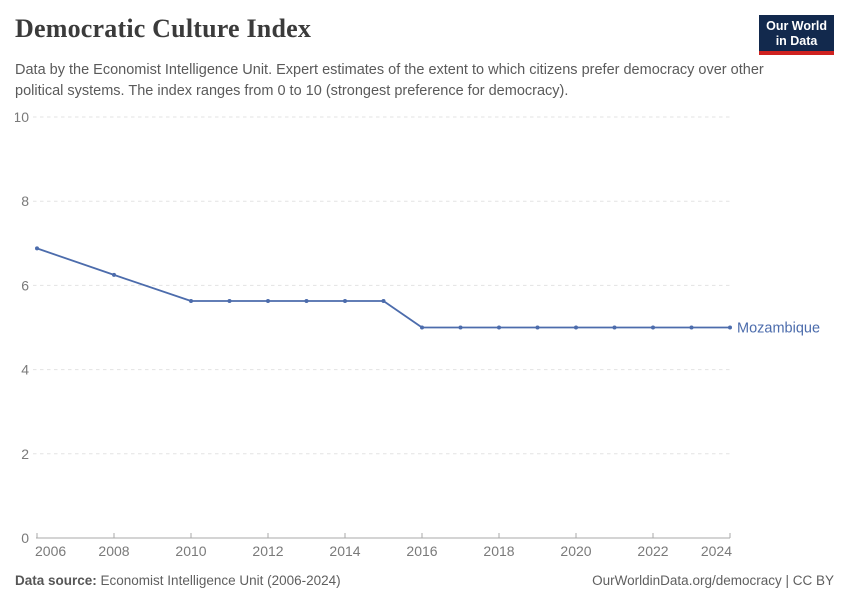 This screenshot has height=600, width=850. I want to click on x-axis-label: 2010, so click(190, 551).